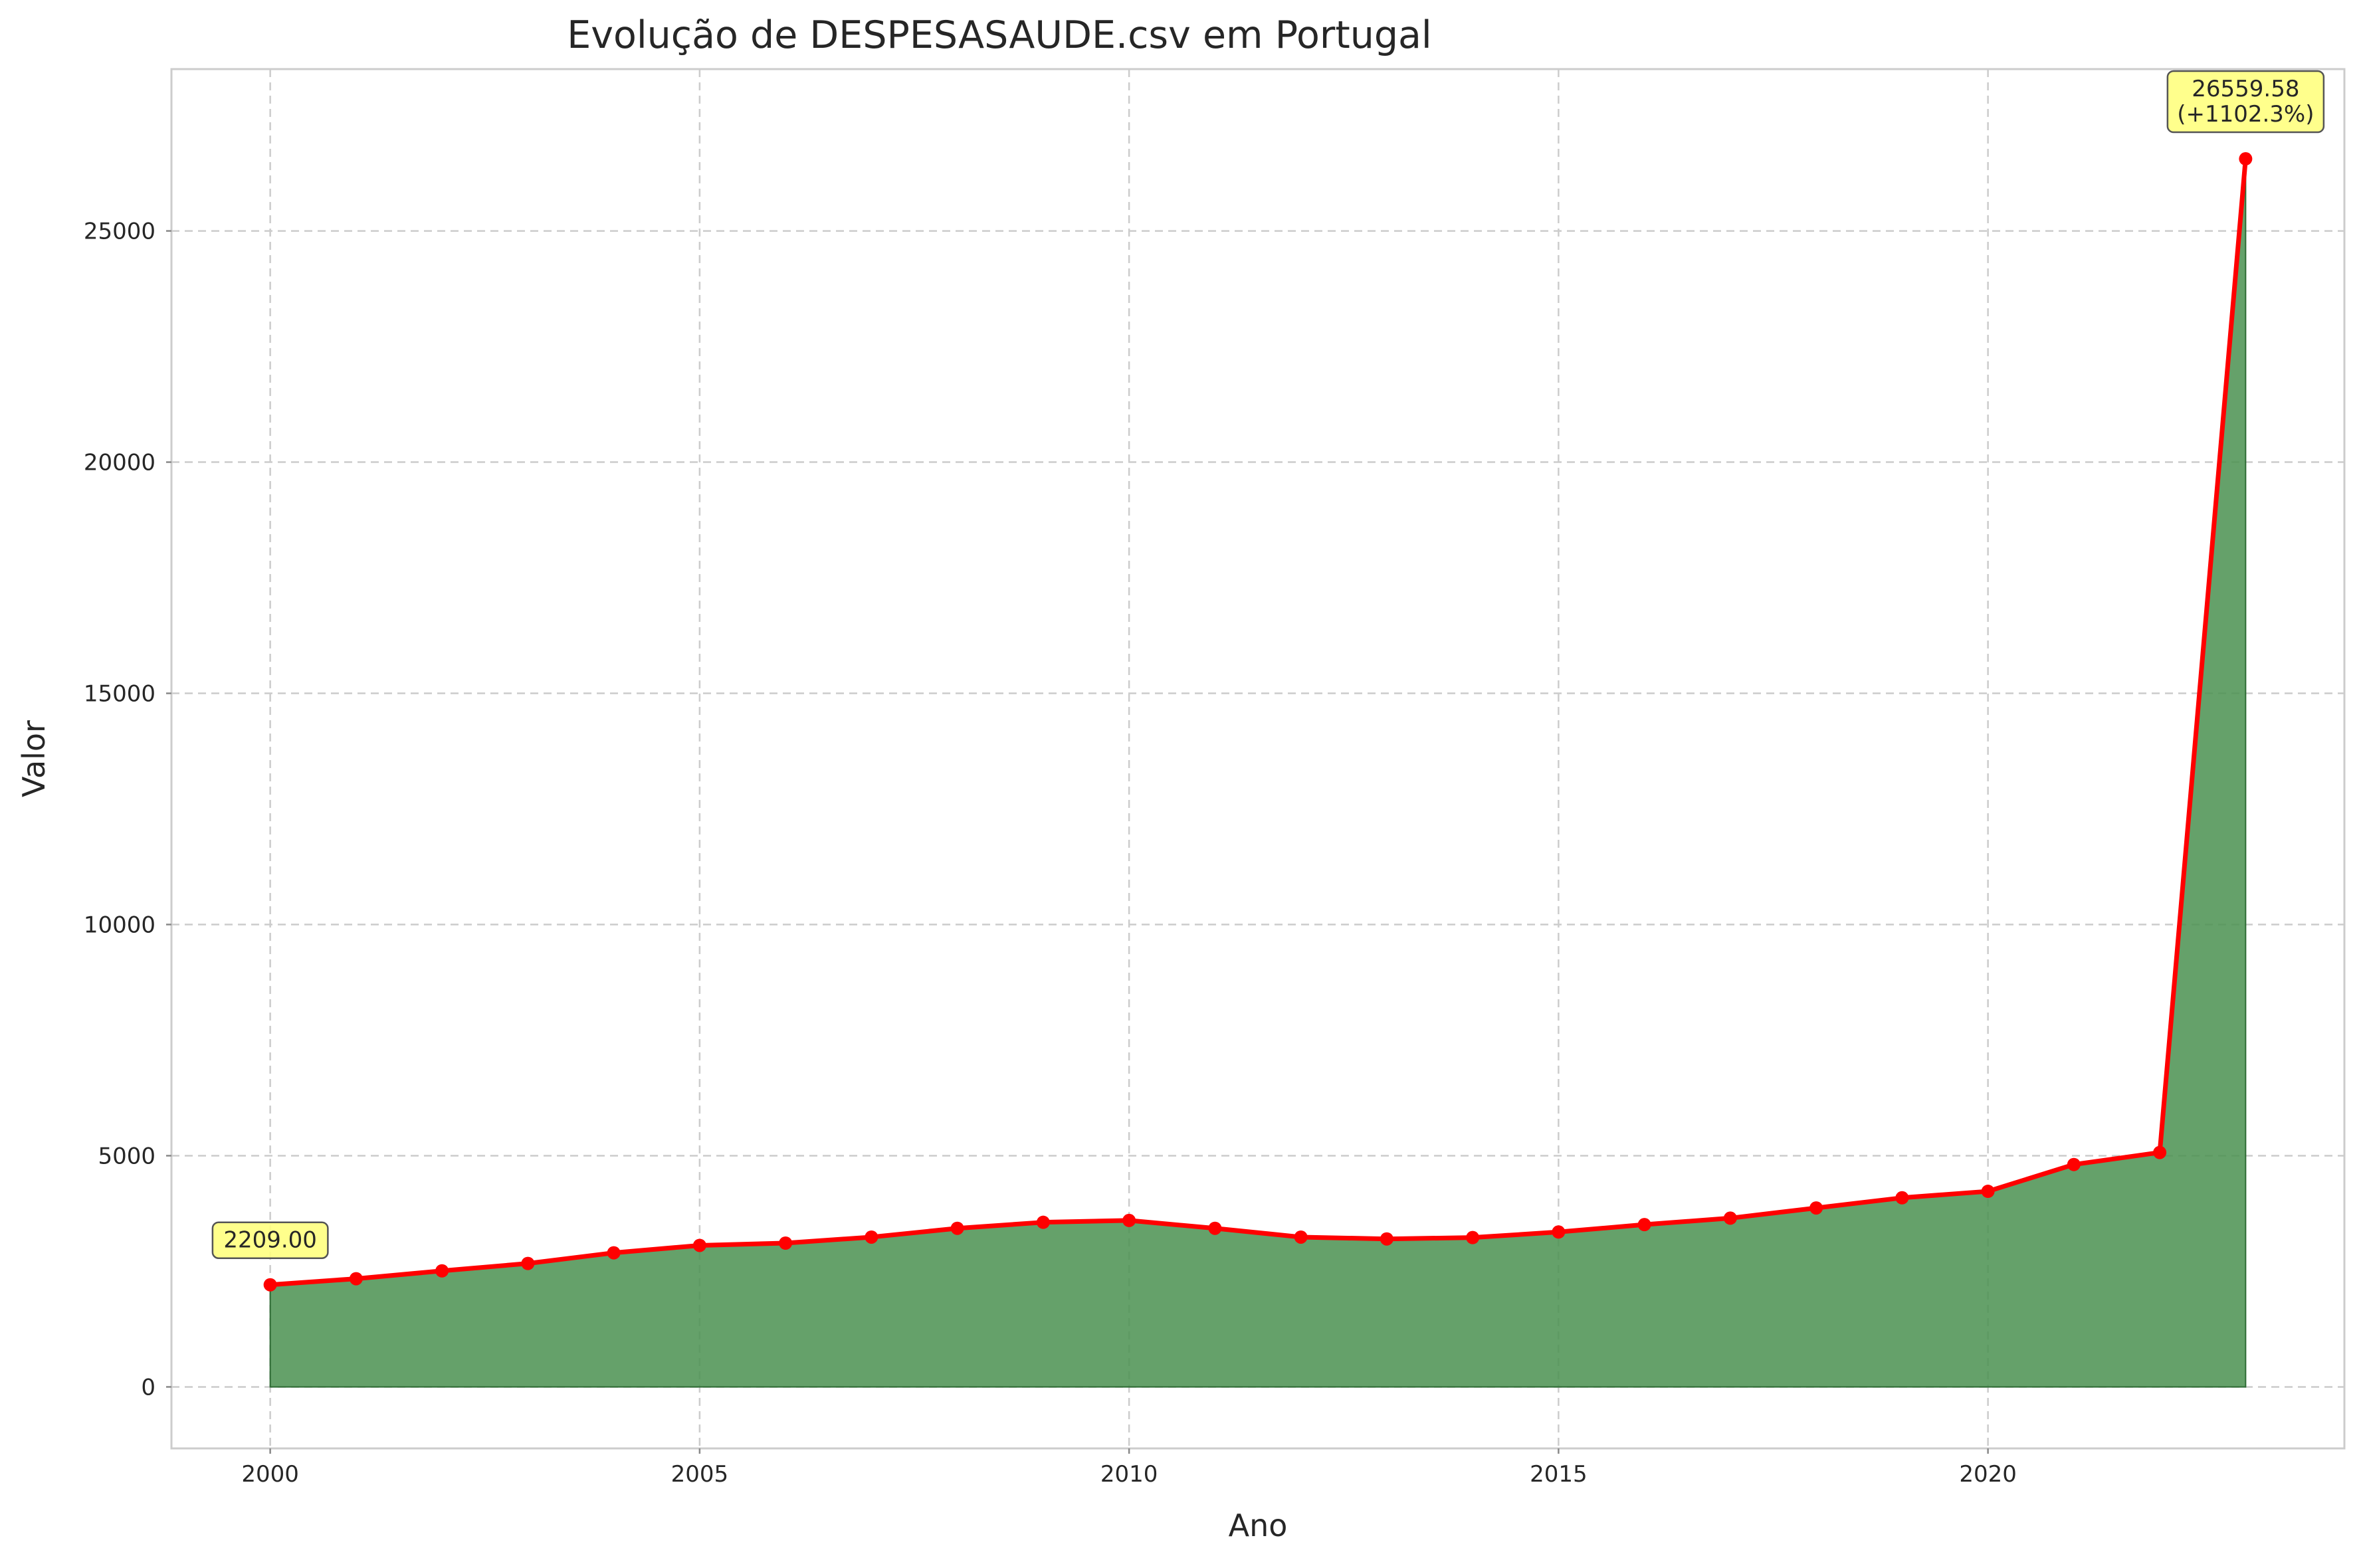 This screenshot has height=1568, width=2363. Describe the element at coordinates (2245, 89) in the screenshot. I see `annotation-text: 26559.58` at that location.